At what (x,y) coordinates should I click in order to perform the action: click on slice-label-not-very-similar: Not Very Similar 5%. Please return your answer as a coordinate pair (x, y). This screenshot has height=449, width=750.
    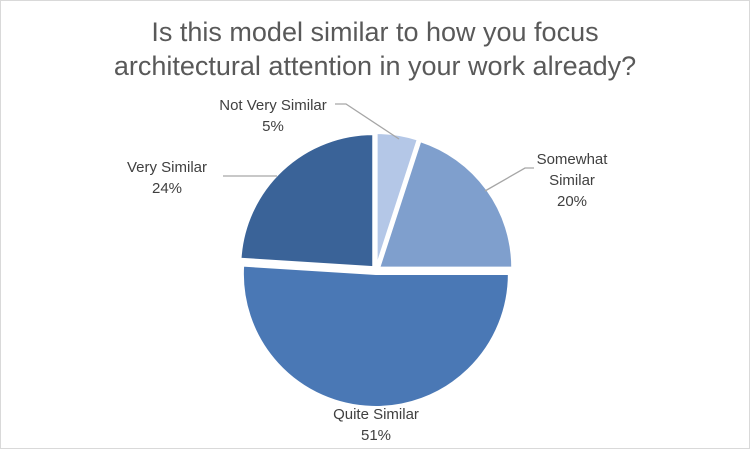
    Looking at the image, I should click on (273, 116).